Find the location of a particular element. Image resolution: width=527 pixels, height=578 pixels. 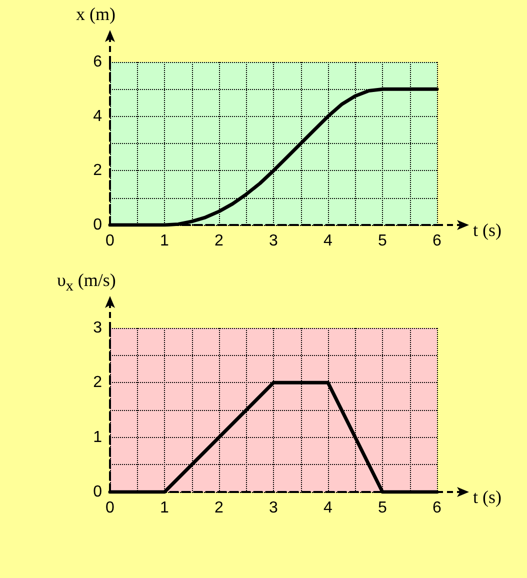

y-tick-label: 4 is located at coordinates (97, 116).